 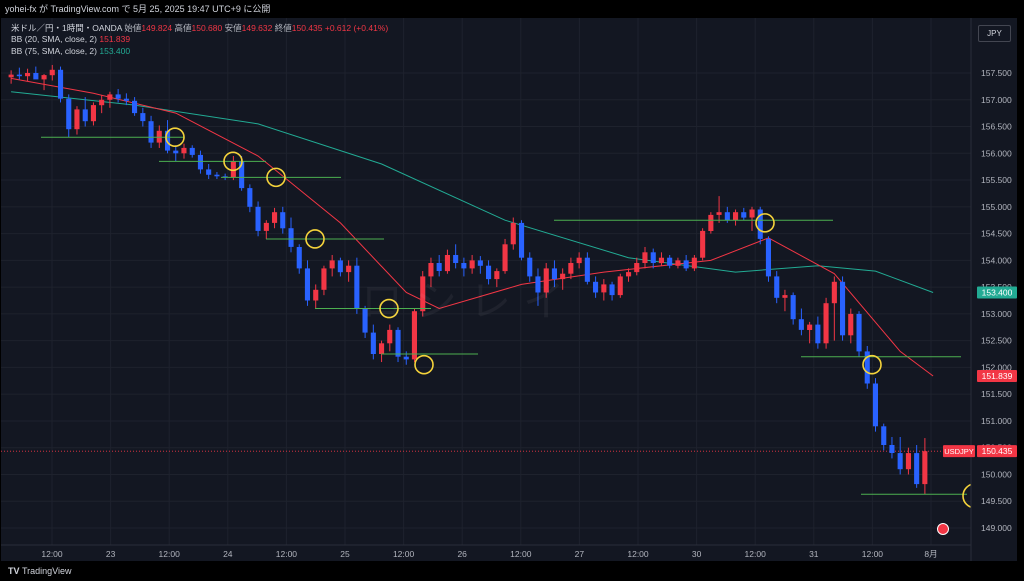 What do you see at coordinates (54, 51) in the screenshot?
I see `bb75-label: BB (75, SMA, close, 2)` at bounding box center [54, 51].